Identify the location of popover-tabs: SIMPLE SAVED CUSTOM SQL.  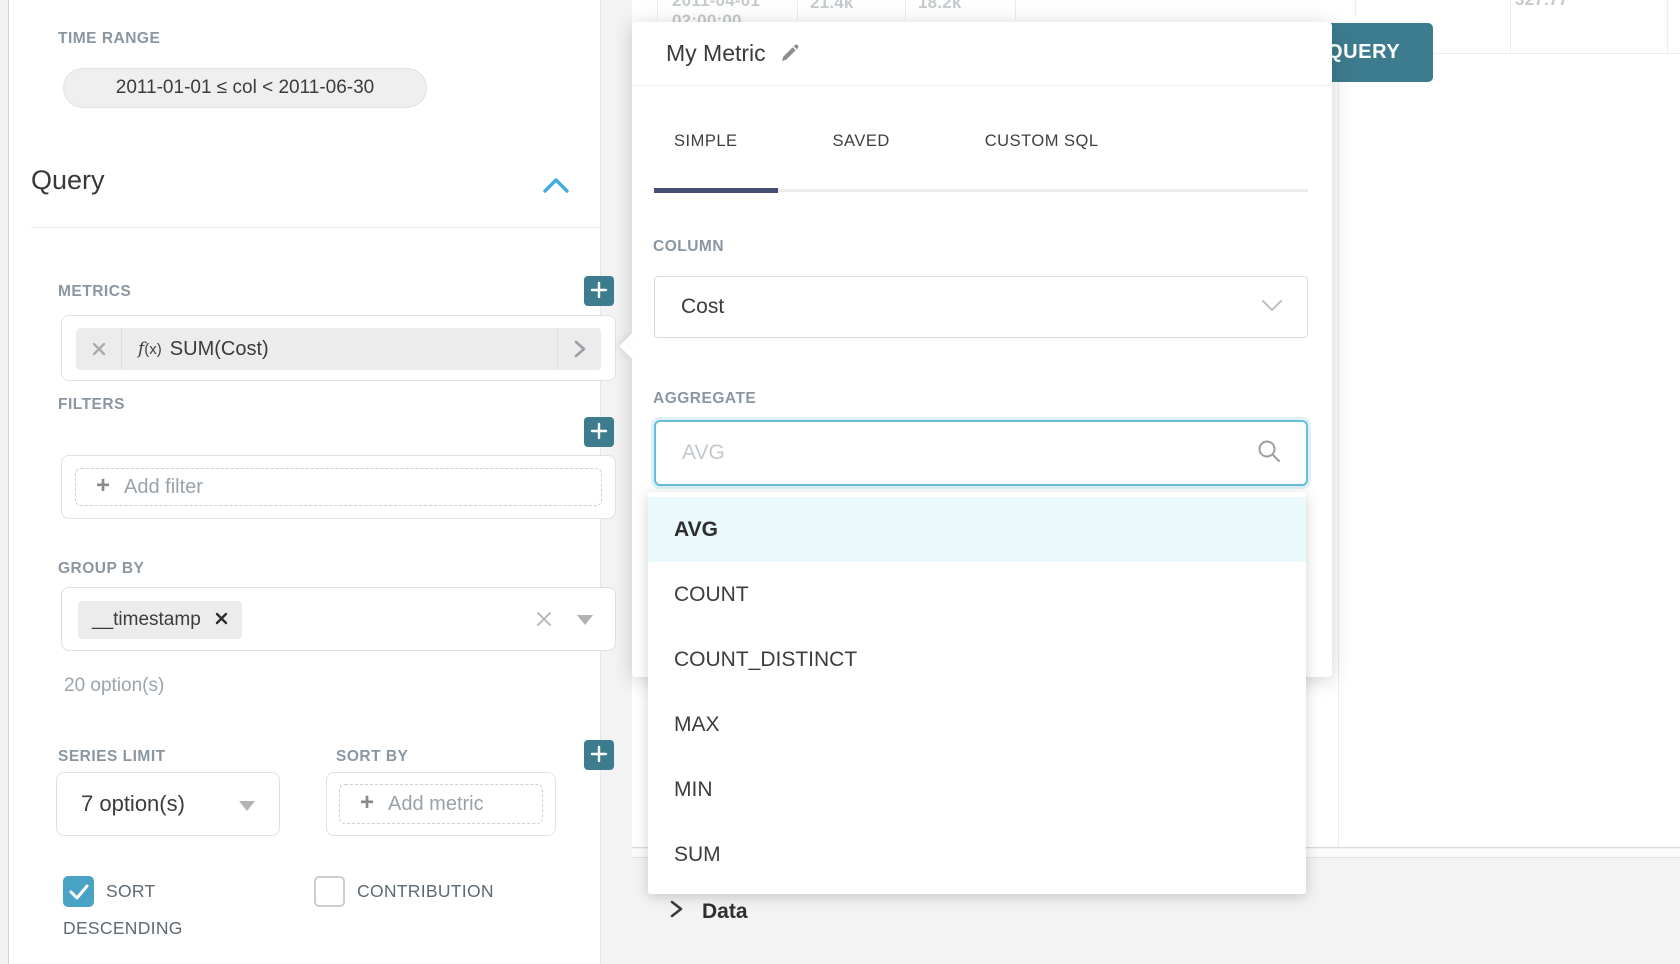
(886, 141).